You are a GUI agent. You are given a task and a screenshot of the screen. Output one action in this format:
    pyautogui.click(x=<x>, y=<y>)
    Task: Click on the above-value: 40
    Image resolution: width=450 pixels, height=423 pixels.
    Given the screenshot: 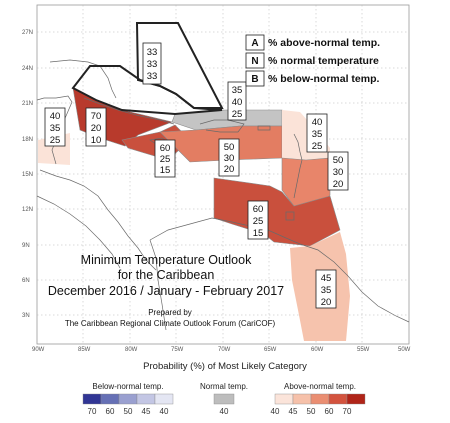 What is the action you would take?
    pyautogui.click(x=317, y=122)
    